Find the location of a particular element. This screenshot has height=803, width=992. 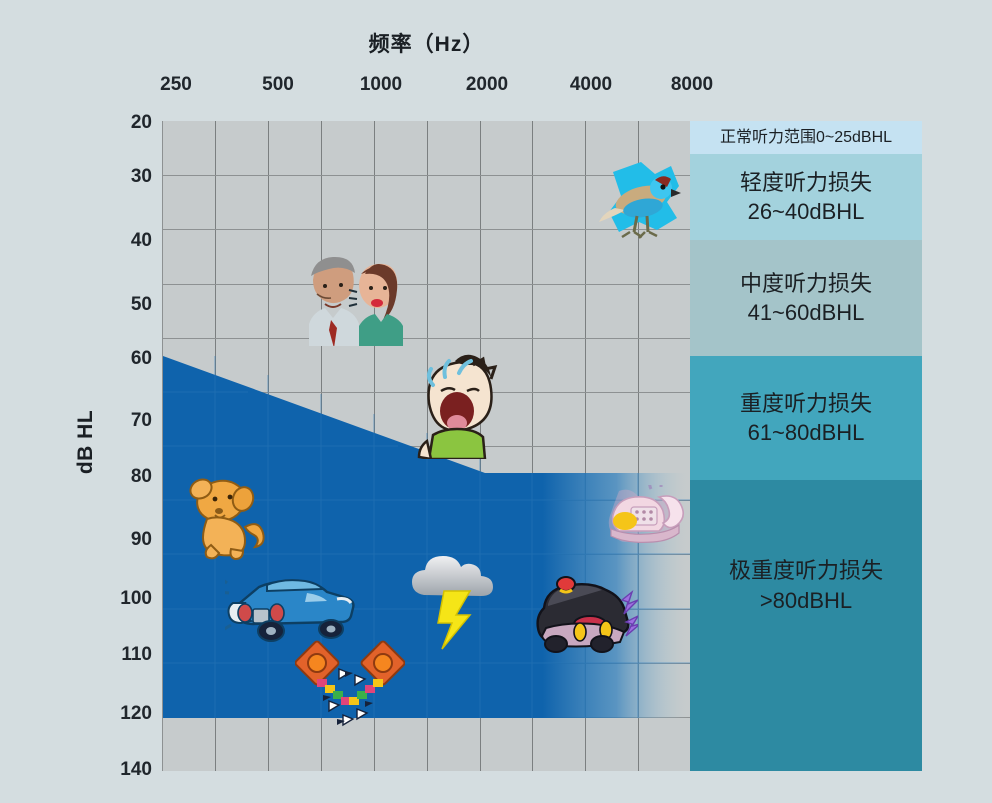

legend-band-severe: 重度听力损失 61~80dBHL is located at coordinates (806, 418).